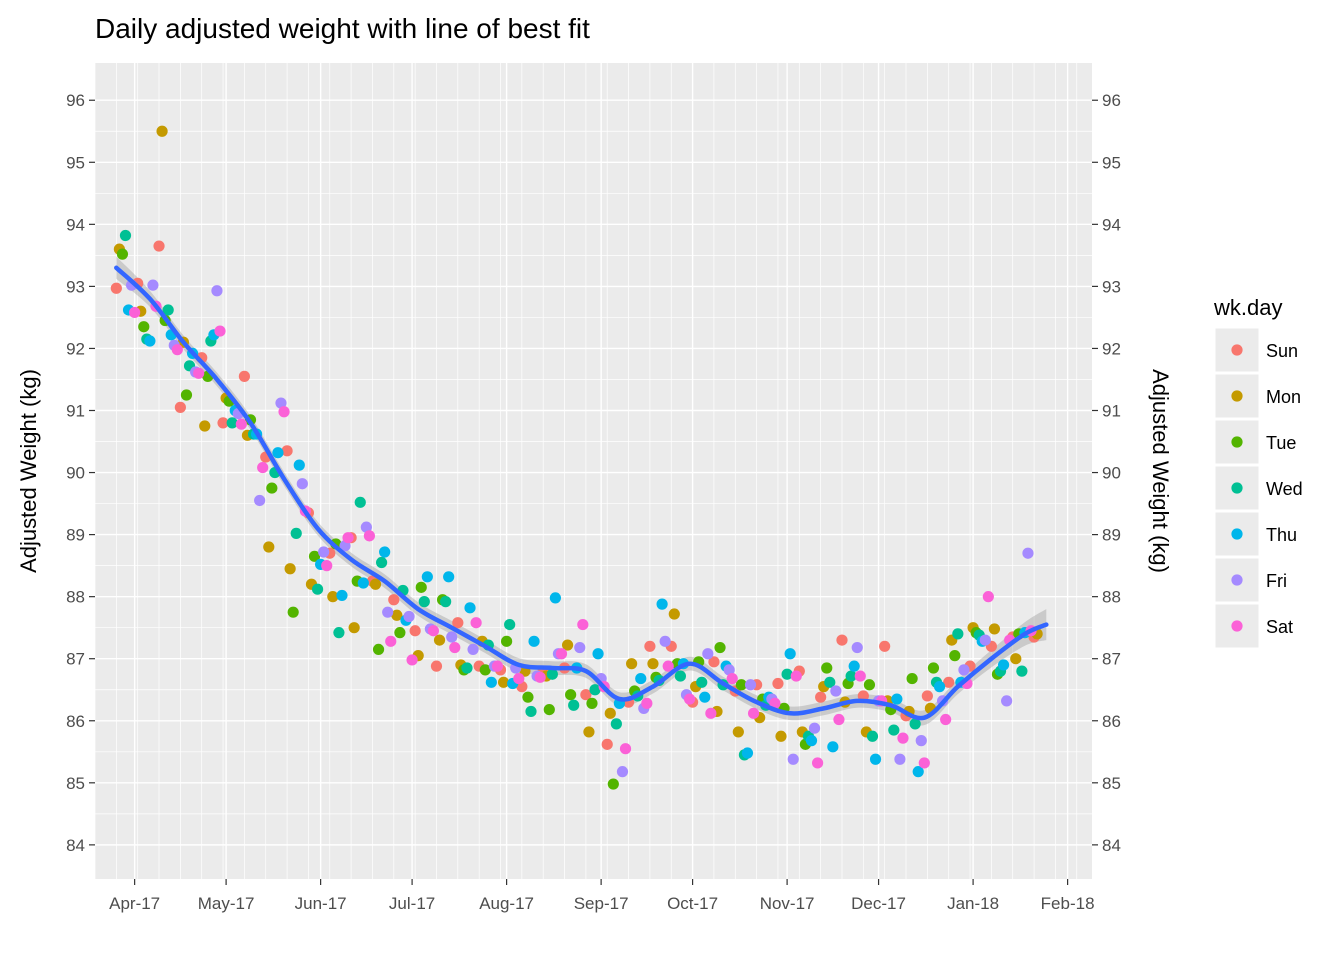 This screenshot has width=1344, height=960. Describe the element at coordinates (1237, 442) in the screenshot. I see `legend-swatch-tue` at that location.